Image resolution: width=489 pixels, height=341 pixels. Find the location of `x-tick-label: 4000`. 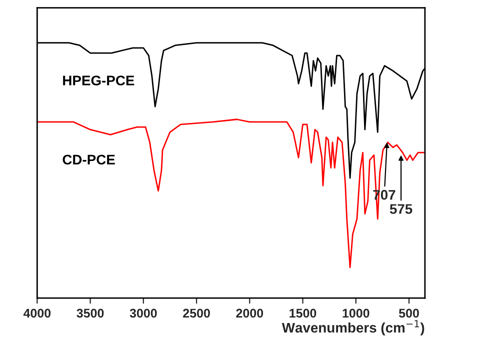

x-tick-label: 4000 is located at coordinates (37, 313).